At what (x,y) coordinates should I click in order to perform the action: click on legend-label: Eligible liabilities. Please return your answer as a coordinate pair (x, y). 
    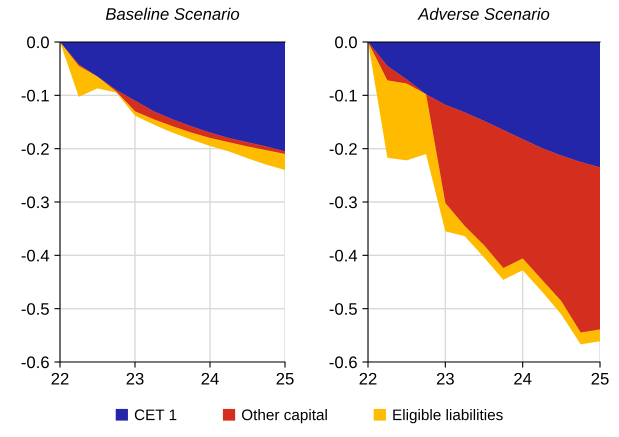
    Looking at the image, I should click on (448, 416).